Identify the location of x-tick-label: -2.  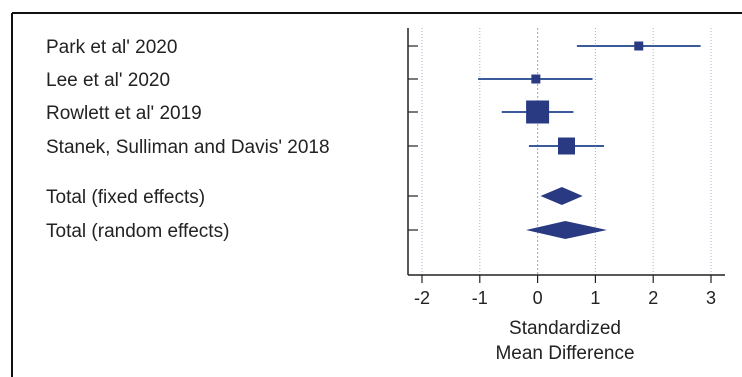
(422, 298).